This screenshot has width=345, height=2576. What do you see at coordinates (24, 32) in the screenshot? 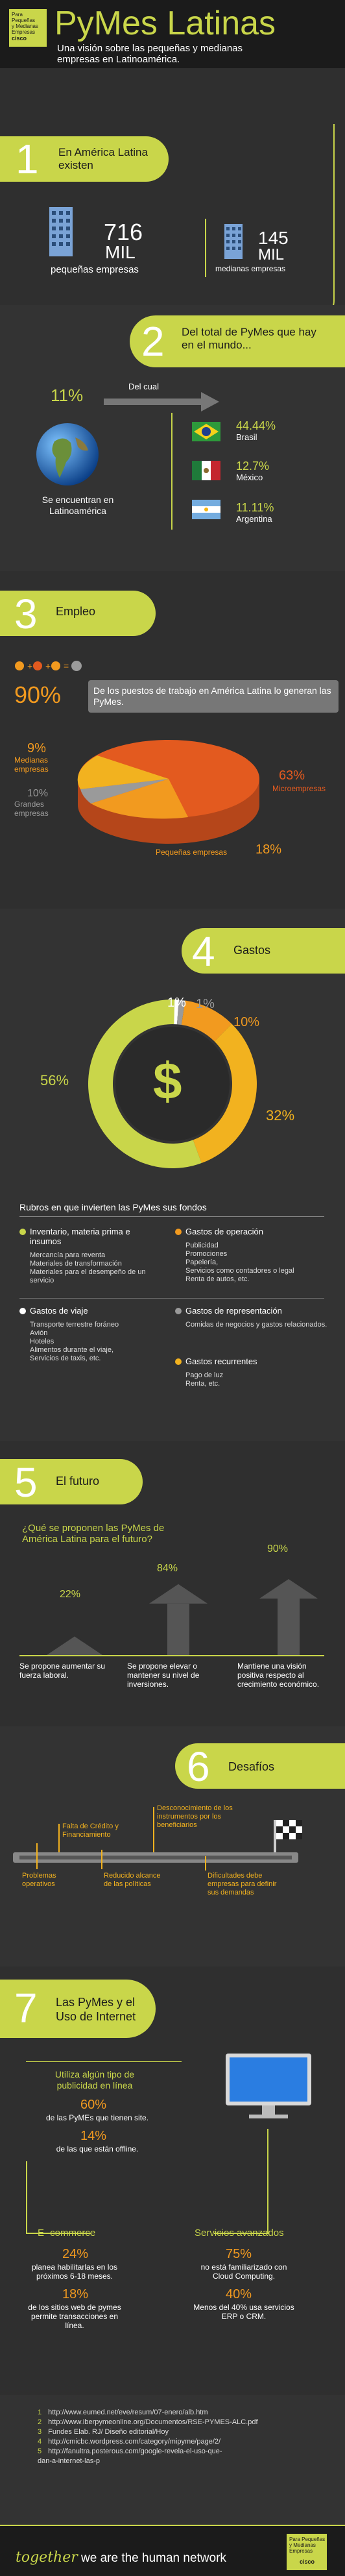
I see `logo-line: Empresas` at bounding box center [24, 32].